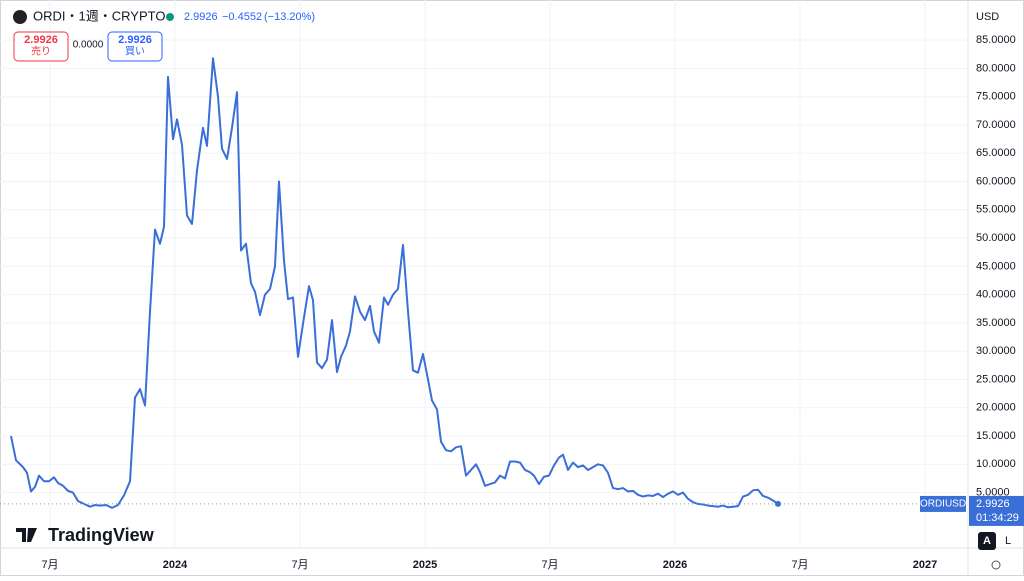 The image size is (1024, 581). I want to click on log-label: L, so click(1008, 541).